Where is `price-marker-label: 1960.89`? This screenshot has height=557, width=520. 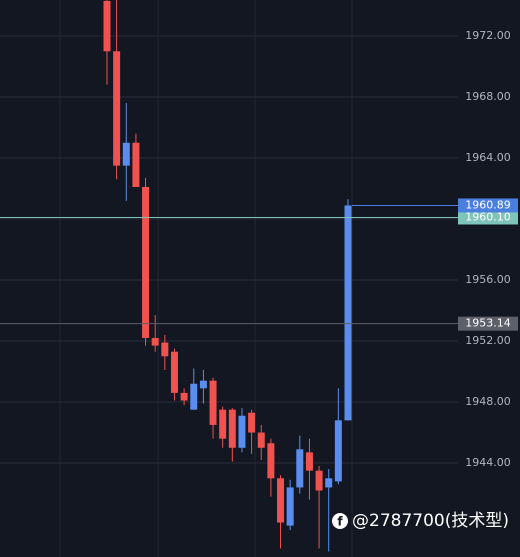 price-marker-label: 1960.89 is located at coordinates (488, 204).